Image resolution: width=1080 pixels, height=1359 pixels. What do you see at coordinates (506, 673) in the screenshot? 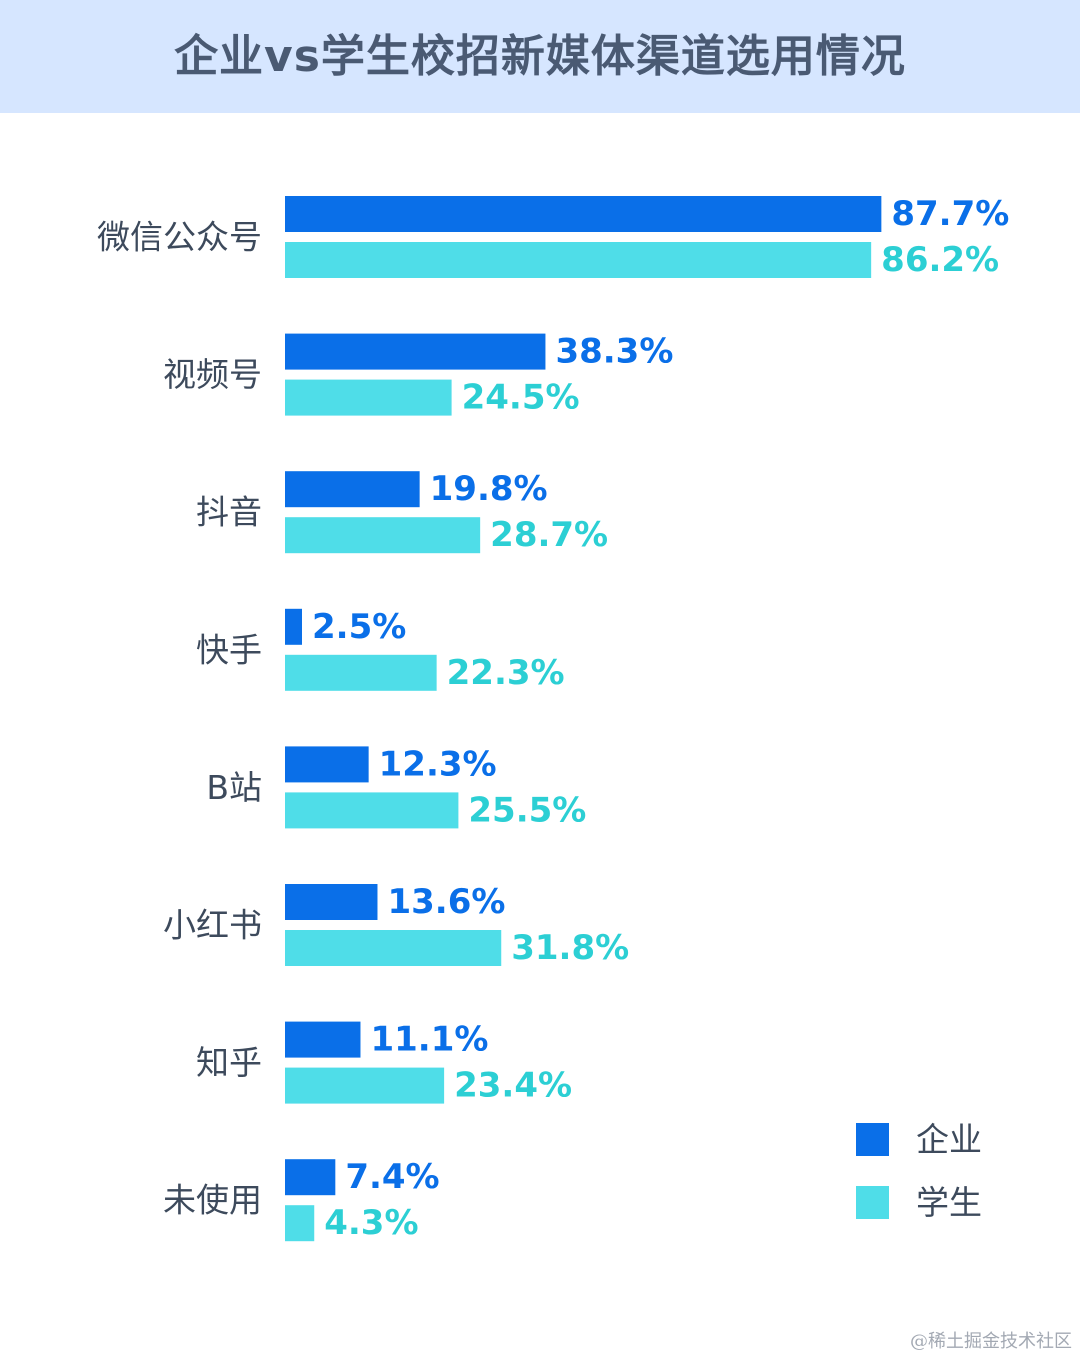
I see `student-value-label: 22.3%` at bounding box center [506, 673].